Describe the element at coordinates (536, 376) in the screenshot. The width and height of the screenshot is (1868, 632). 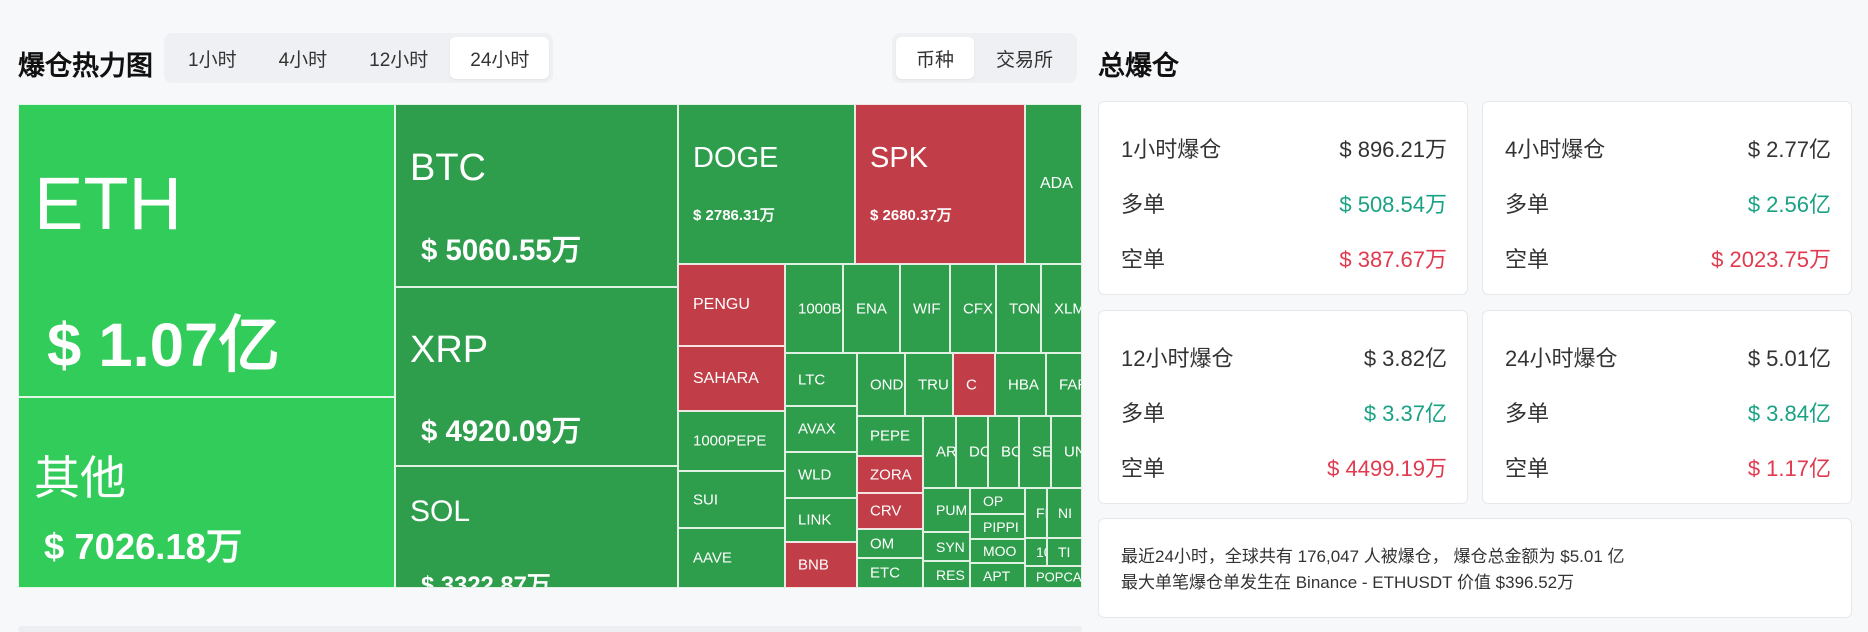
I see `tile-xrp: XRP $ 4920.09万` at that location.